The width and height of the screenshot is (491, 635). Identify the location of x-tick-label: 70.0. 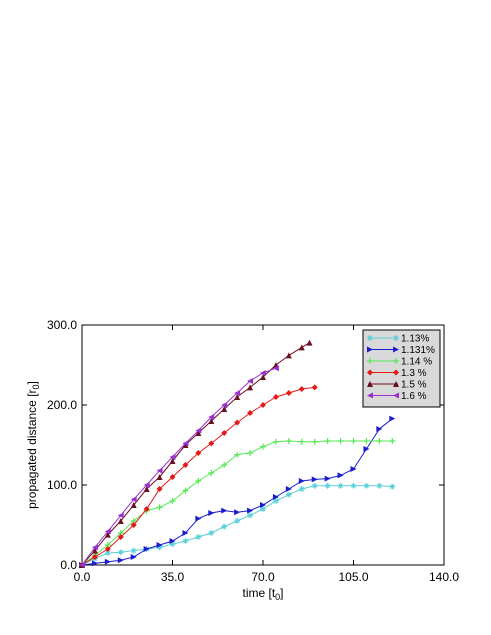
(263, 577).